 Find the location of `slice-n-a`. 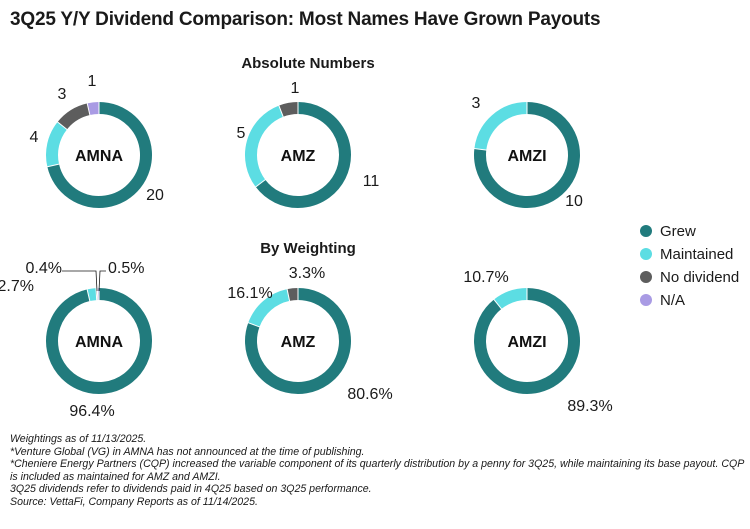

slice-n-a is located at coordinates (93, 109).